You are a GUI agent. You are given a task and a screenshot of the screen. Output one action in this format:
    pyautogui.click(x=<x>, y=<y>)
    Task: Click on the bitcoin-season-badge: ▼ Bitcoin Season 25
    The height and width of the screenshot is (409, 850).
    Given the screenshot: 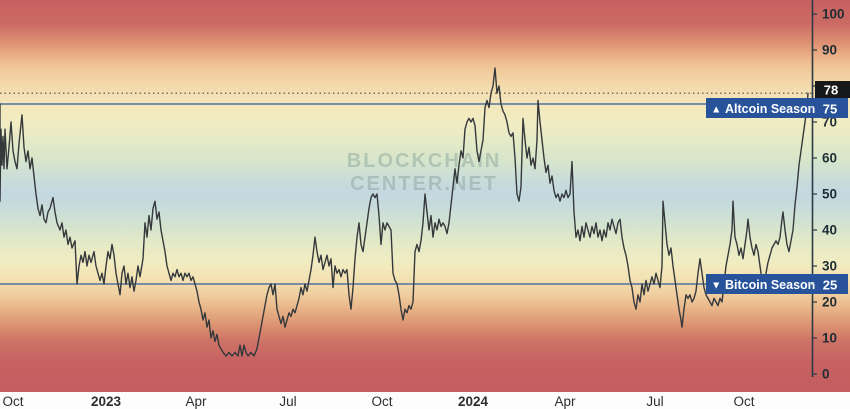 What is the action you would take?
    pyautogui.click(x=777, y=284)
    